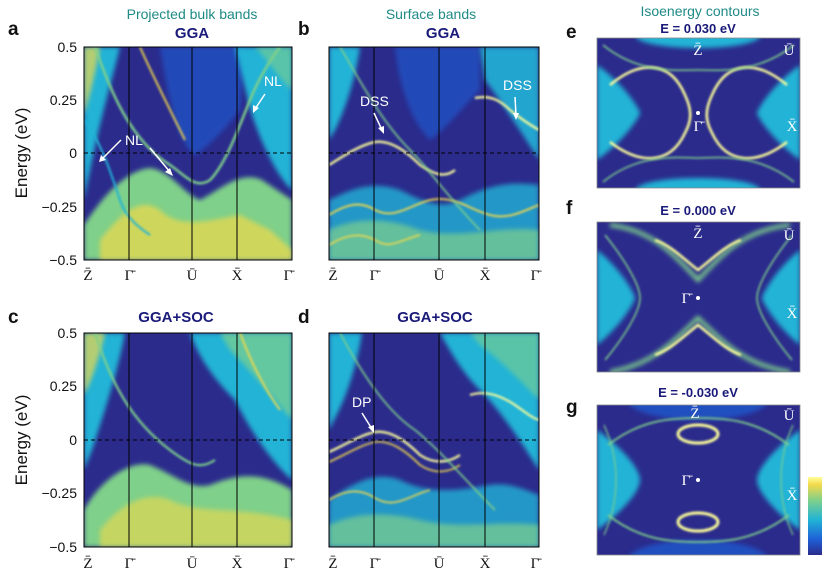 The height and width of the screenshot is (580, 830). I want to click on panel-e-frame, so click(698, 113).